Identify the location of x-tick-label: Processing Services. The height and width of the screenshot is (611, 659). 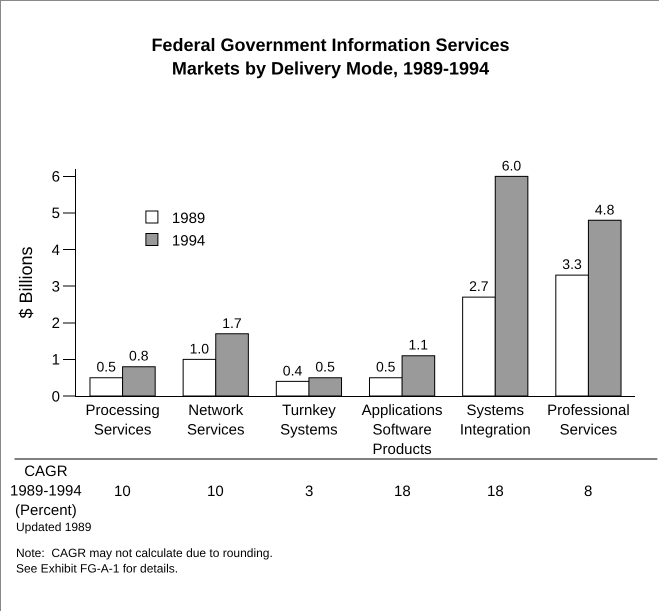
(122, 420).